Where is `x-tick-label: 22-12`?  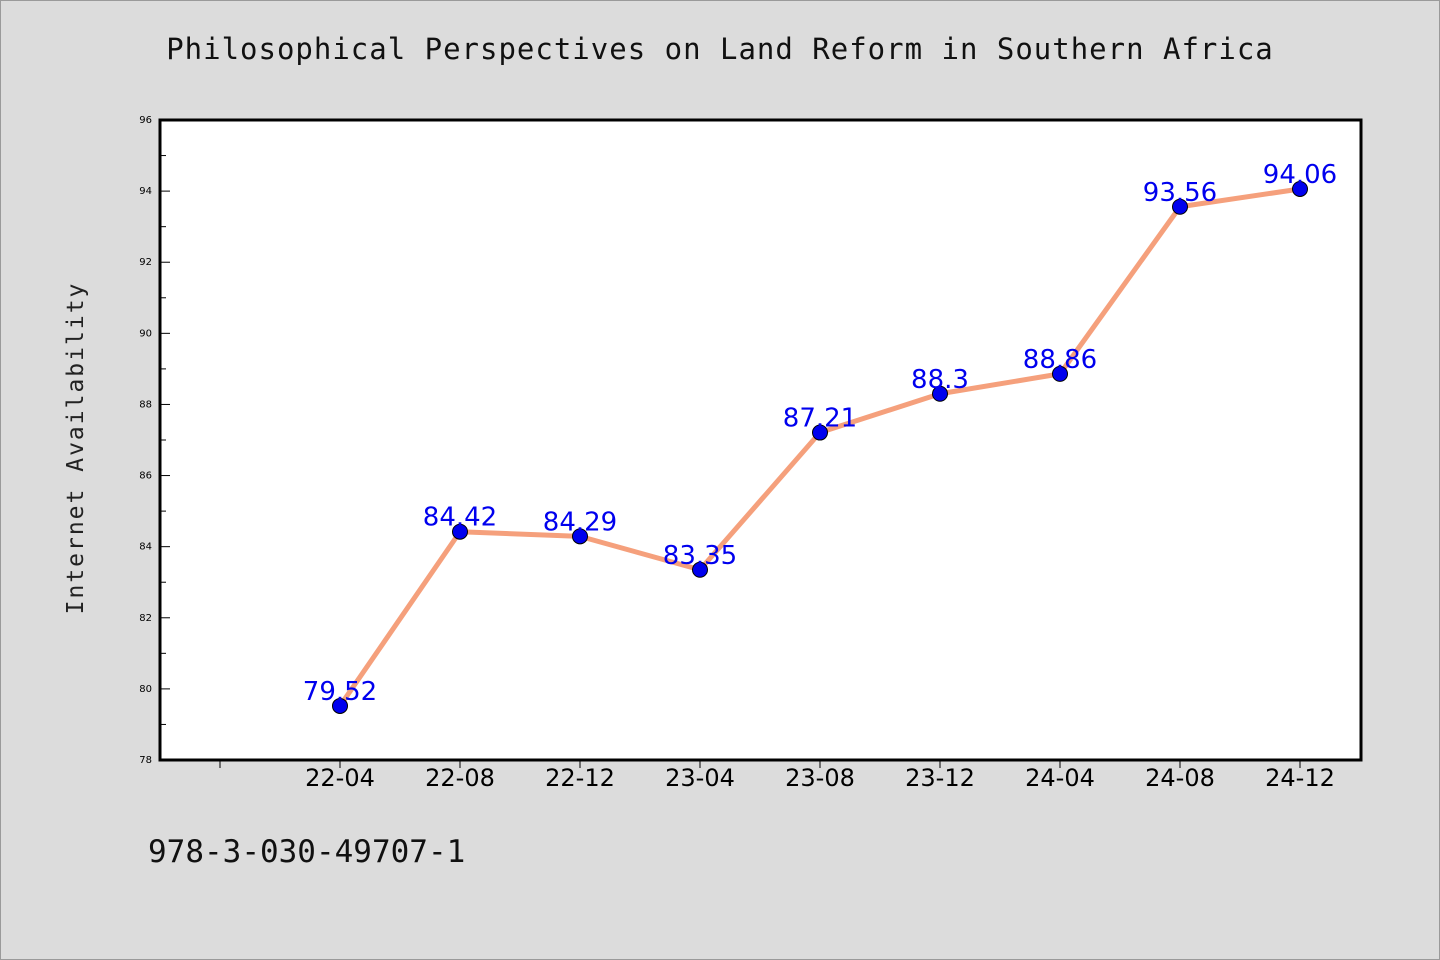 x-tick-label: 22-12 is located at coordinates (580, 778).